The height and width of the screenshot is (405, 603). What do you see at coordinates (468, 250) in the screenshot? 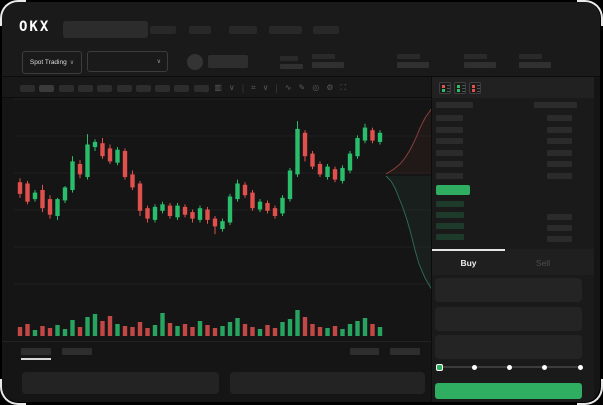
I see `buy-tab-underline` at bounding box center [468, 250].